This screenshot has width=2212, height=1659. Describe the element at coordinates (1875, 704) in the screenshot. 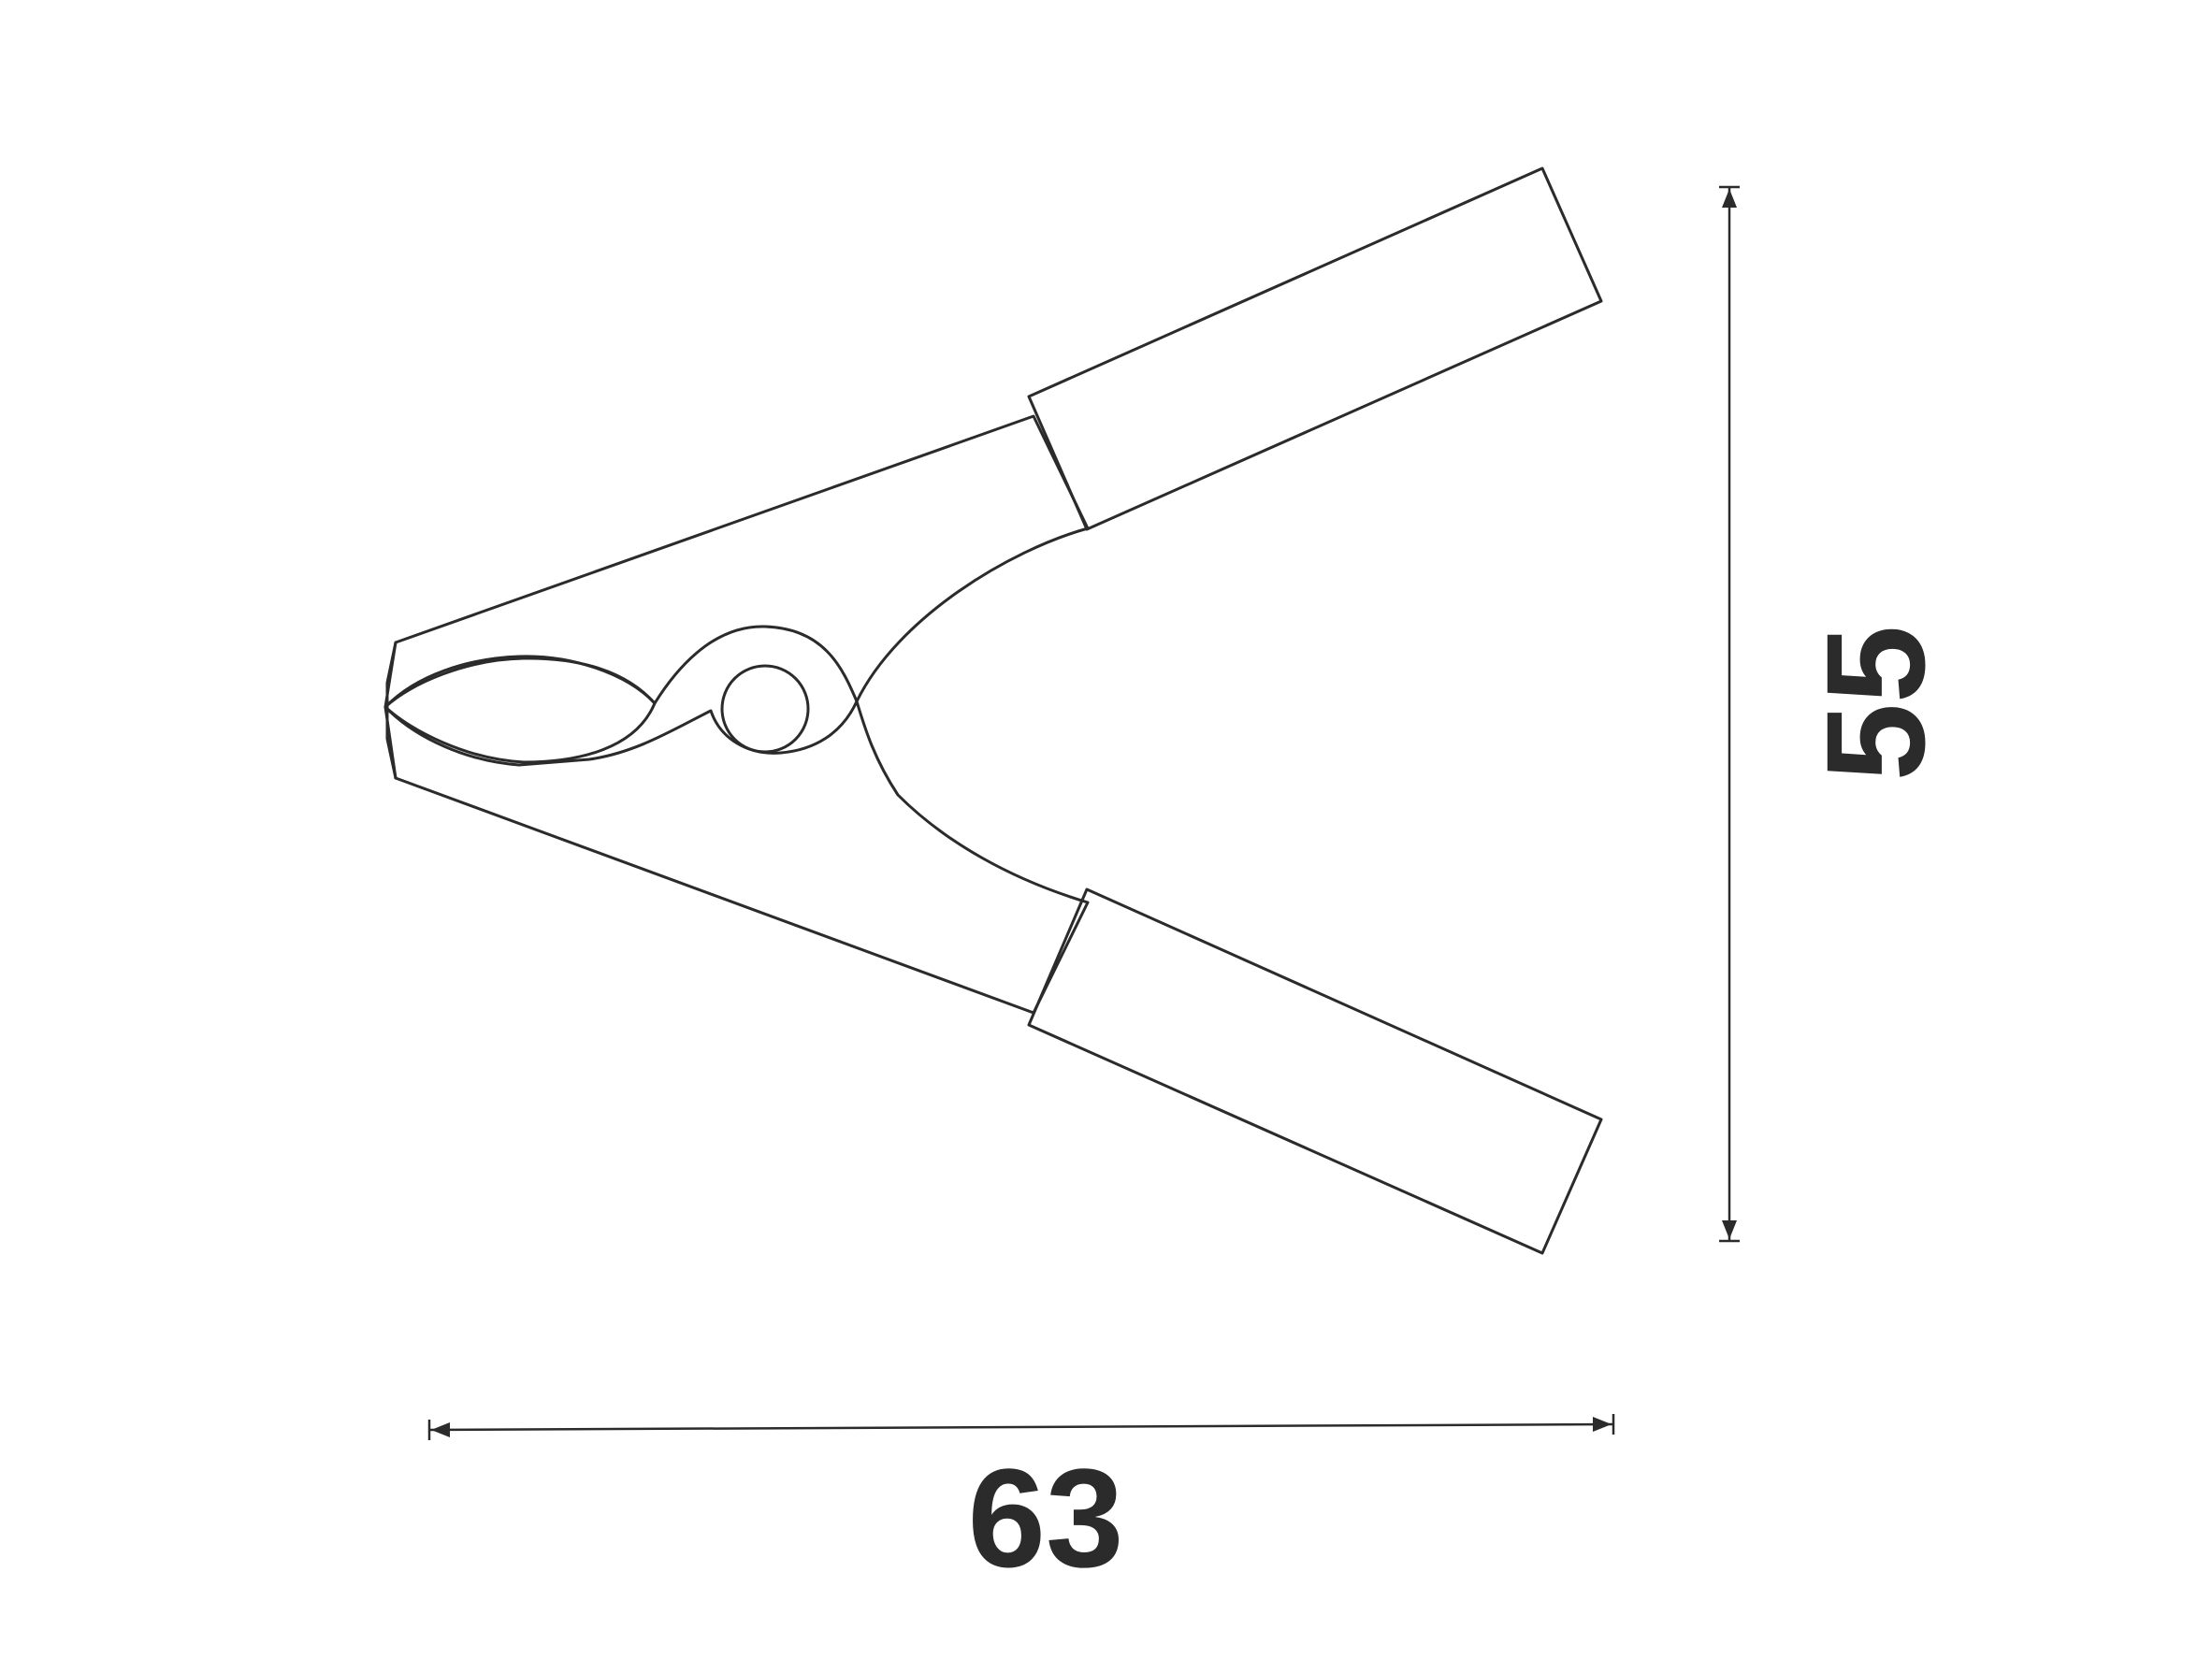

I see `height-label: 55` at that location.